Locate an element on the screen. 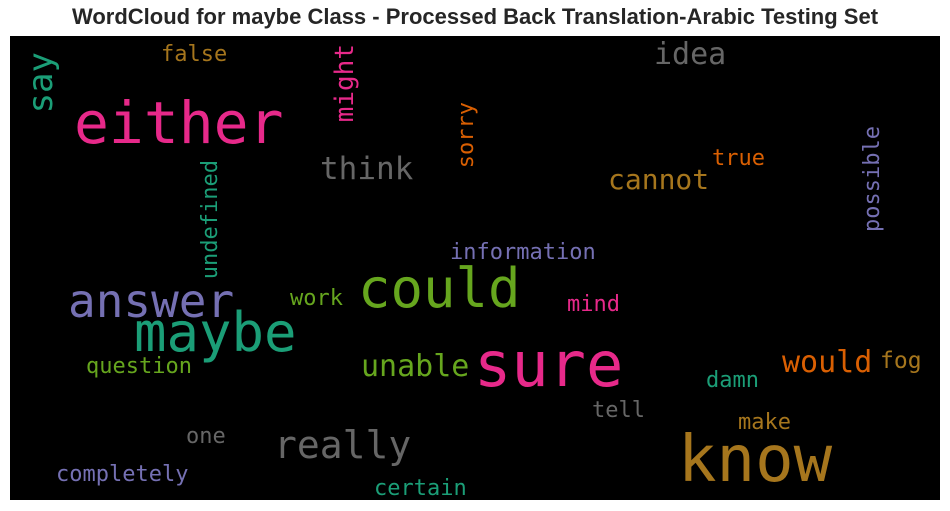  word-fog: fog is located at coordinates (901, 361).